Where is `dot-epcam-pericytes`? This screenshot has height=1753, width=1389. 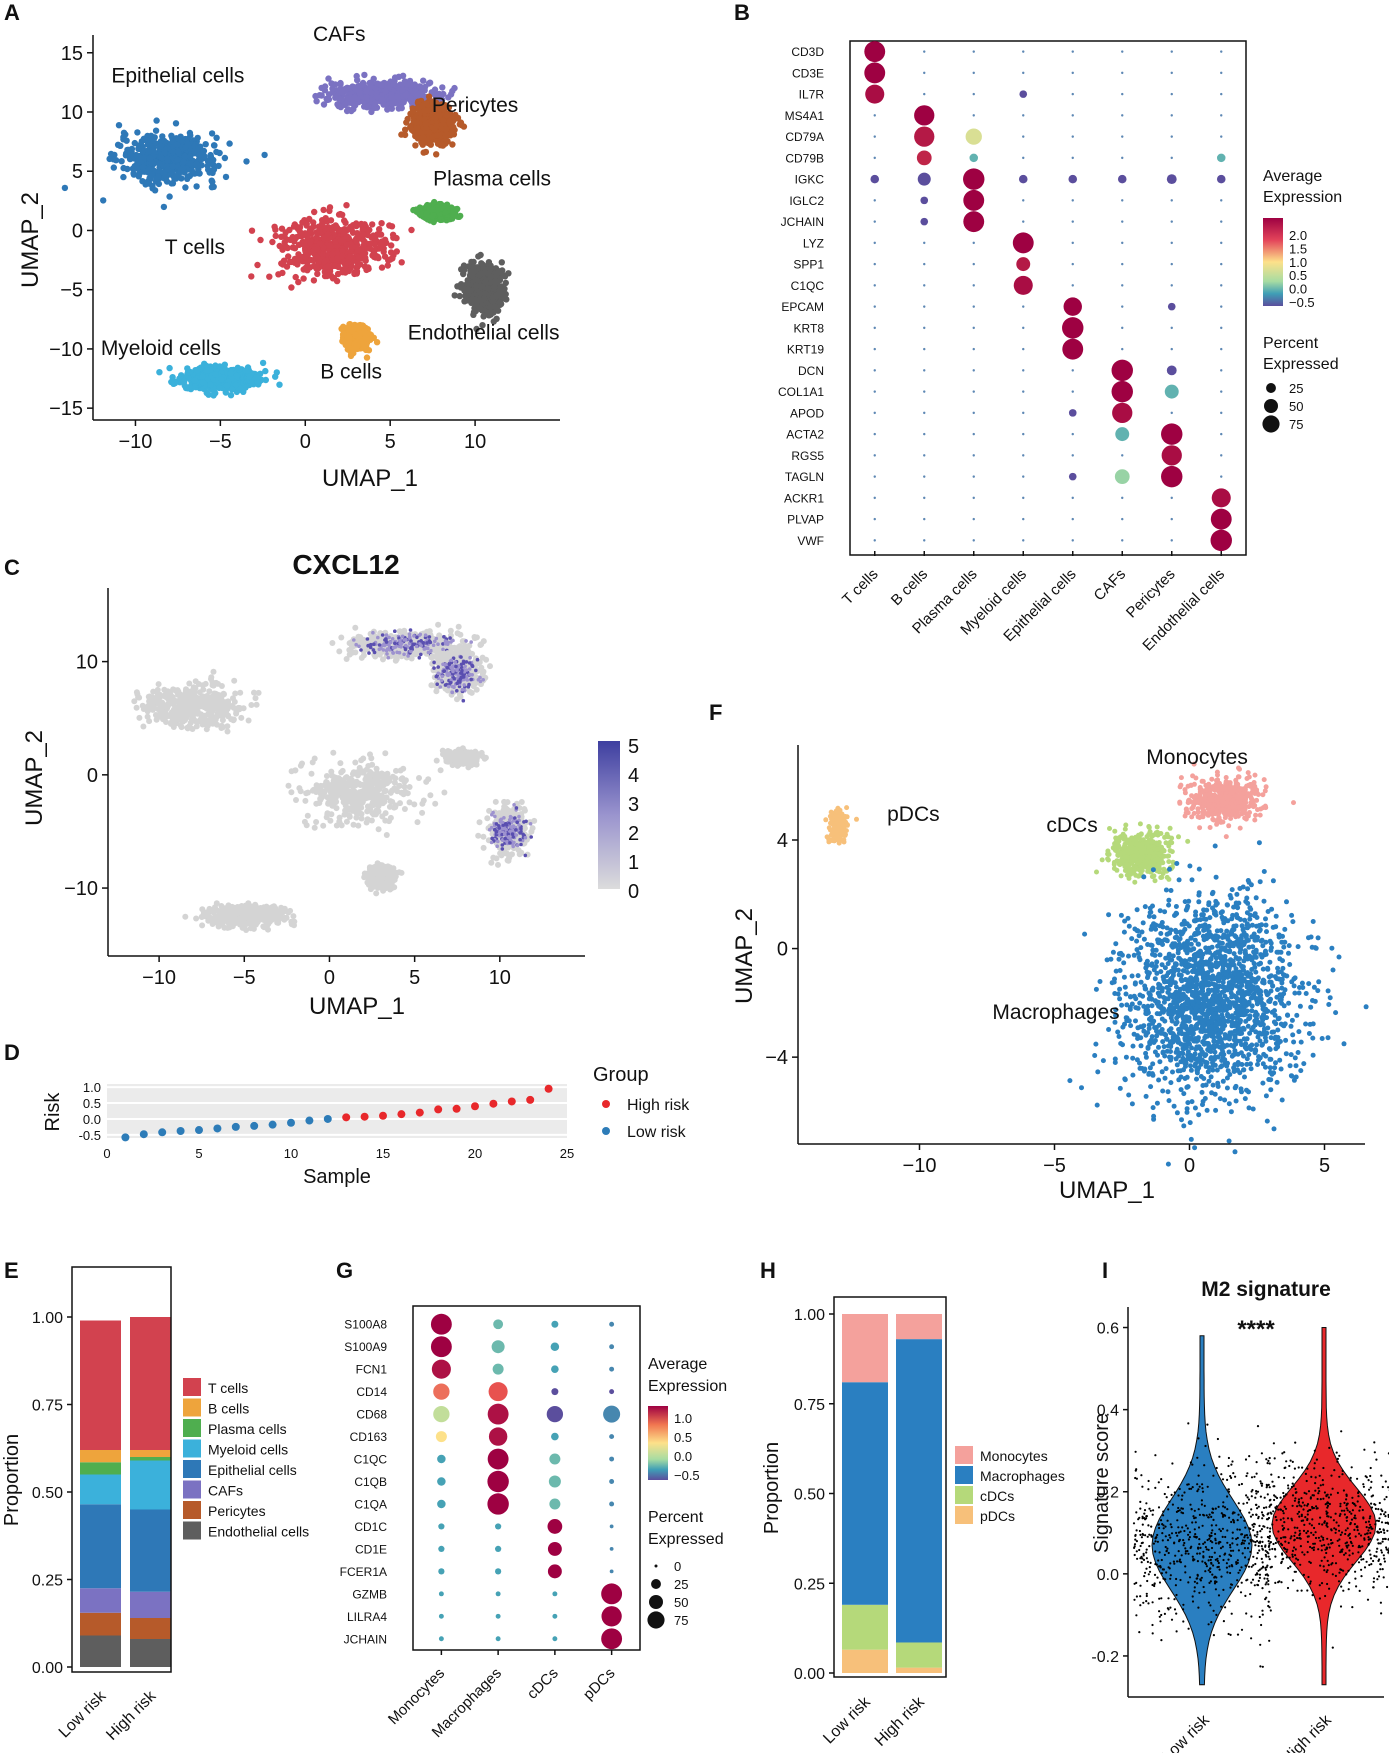 dot-epcam-pericytes is located at coordinates (1171, 306).